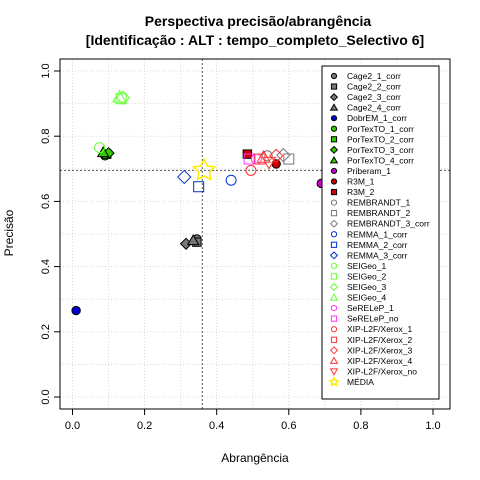  What do you see at coordinates (369, 171) in the screenshot?
I see `legend-label: Priberam_1` at bounding box center [369, 171].